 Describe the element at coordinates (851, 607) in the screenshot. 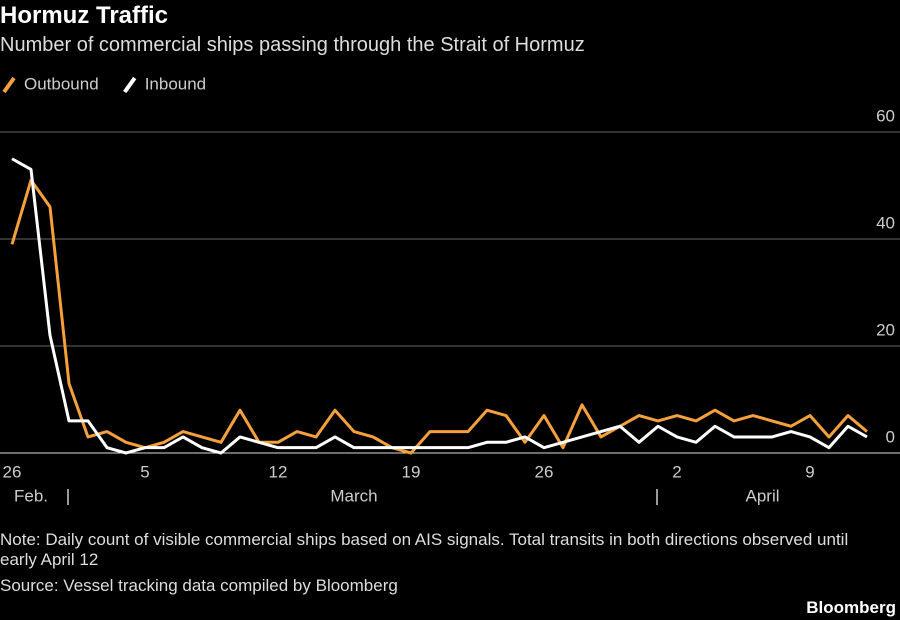

I see `brand: Bloomberg` at that location.